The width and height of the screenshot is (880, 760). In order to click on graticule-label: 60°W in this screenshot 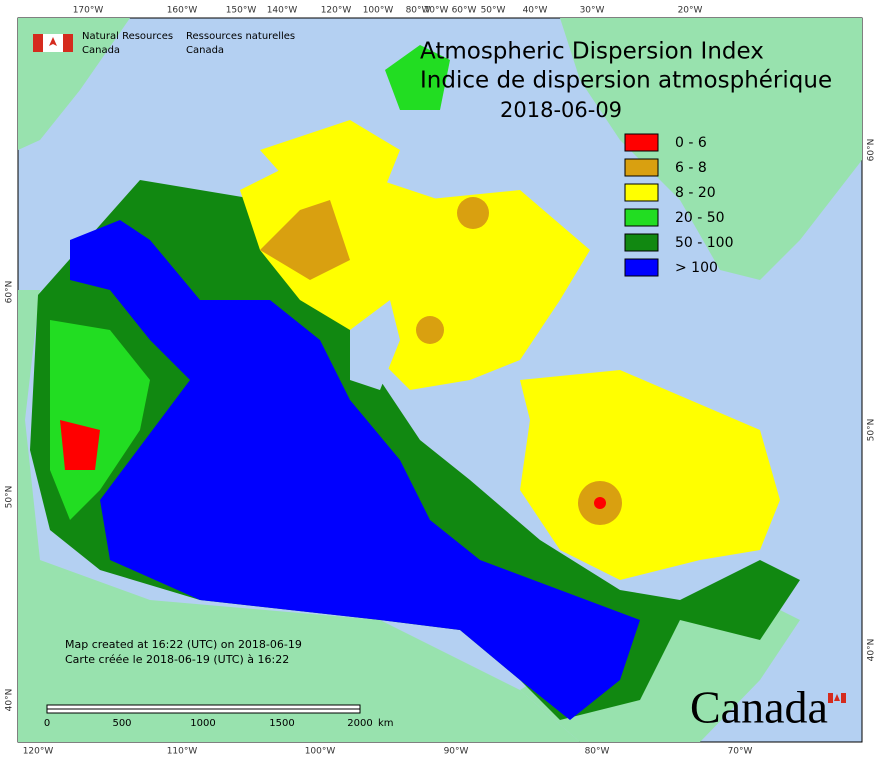, I will do `click(464, 11)`.